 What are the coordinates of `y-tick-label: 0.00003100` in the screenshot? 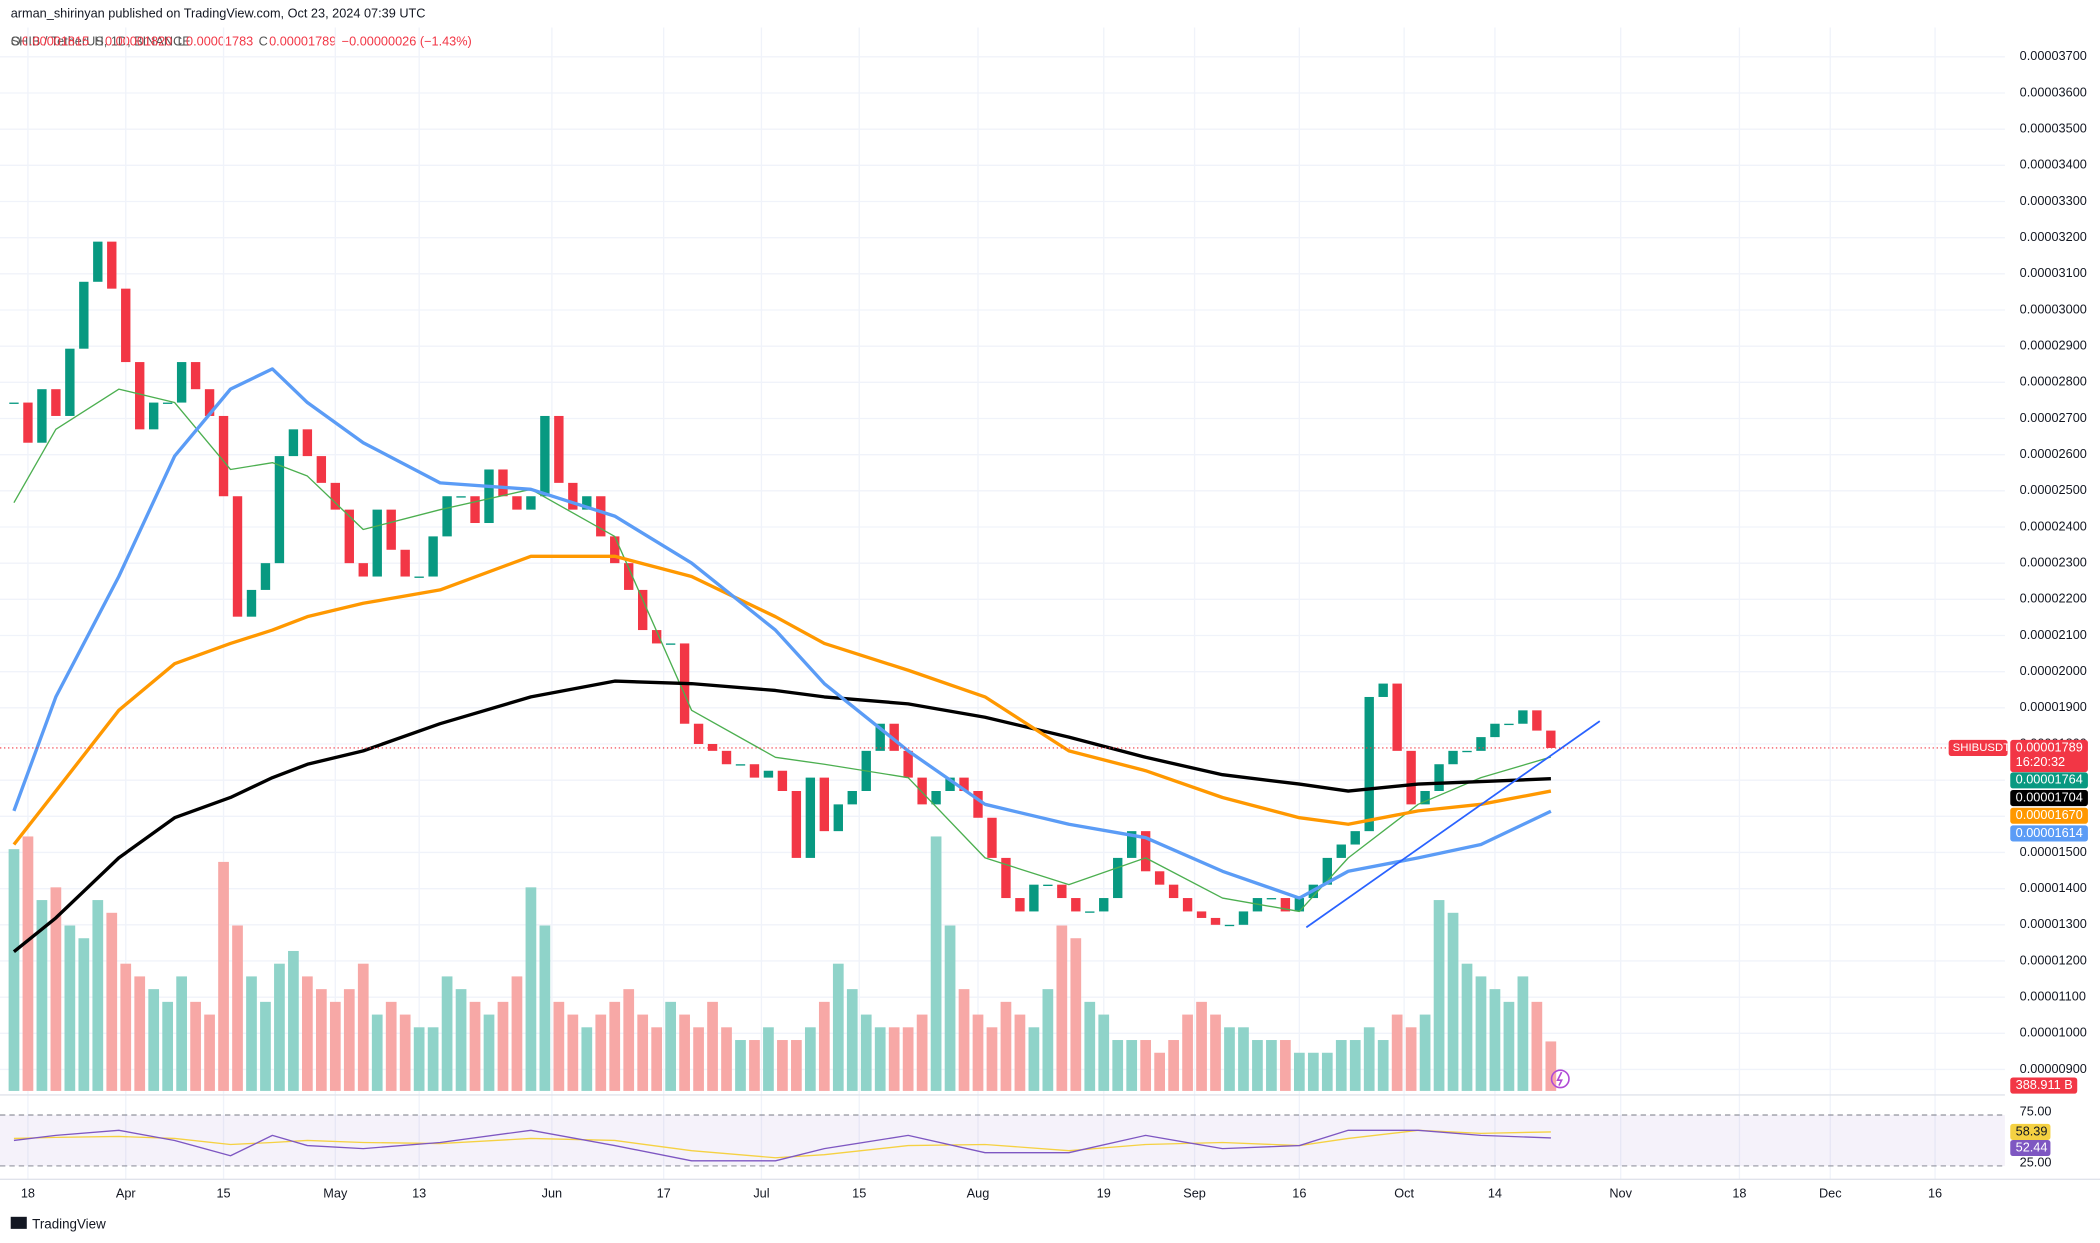 It's located at (2053, 272).